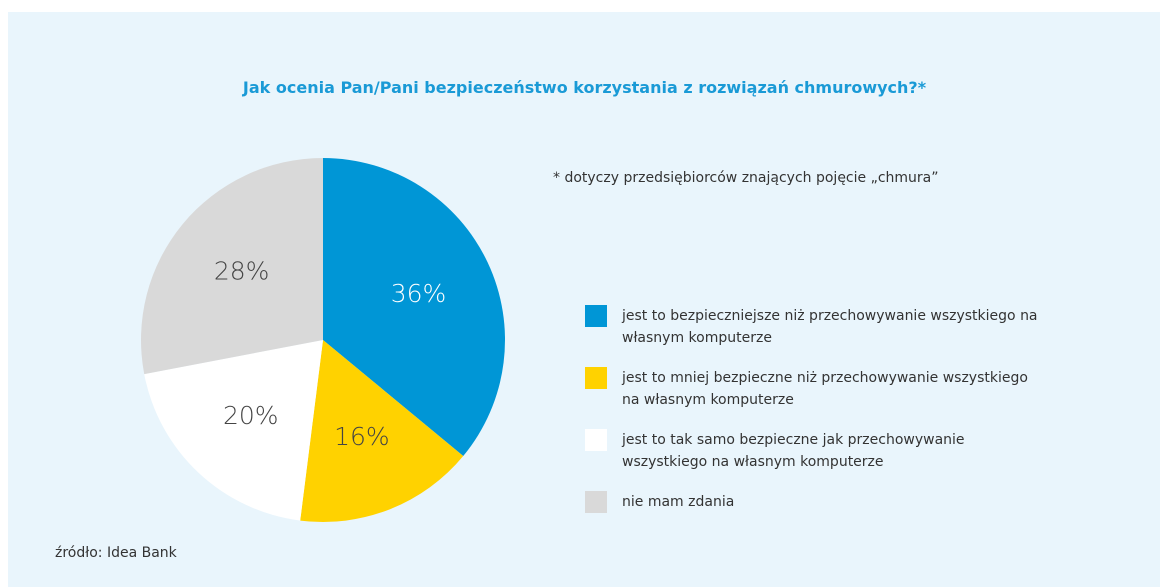 Image resolution: width=1169 pixels, height=587 pixels. What do you see at coordinates (242, 271) in the screenshot?
I see `data-label: 28%` at bounding box center [242, 271].